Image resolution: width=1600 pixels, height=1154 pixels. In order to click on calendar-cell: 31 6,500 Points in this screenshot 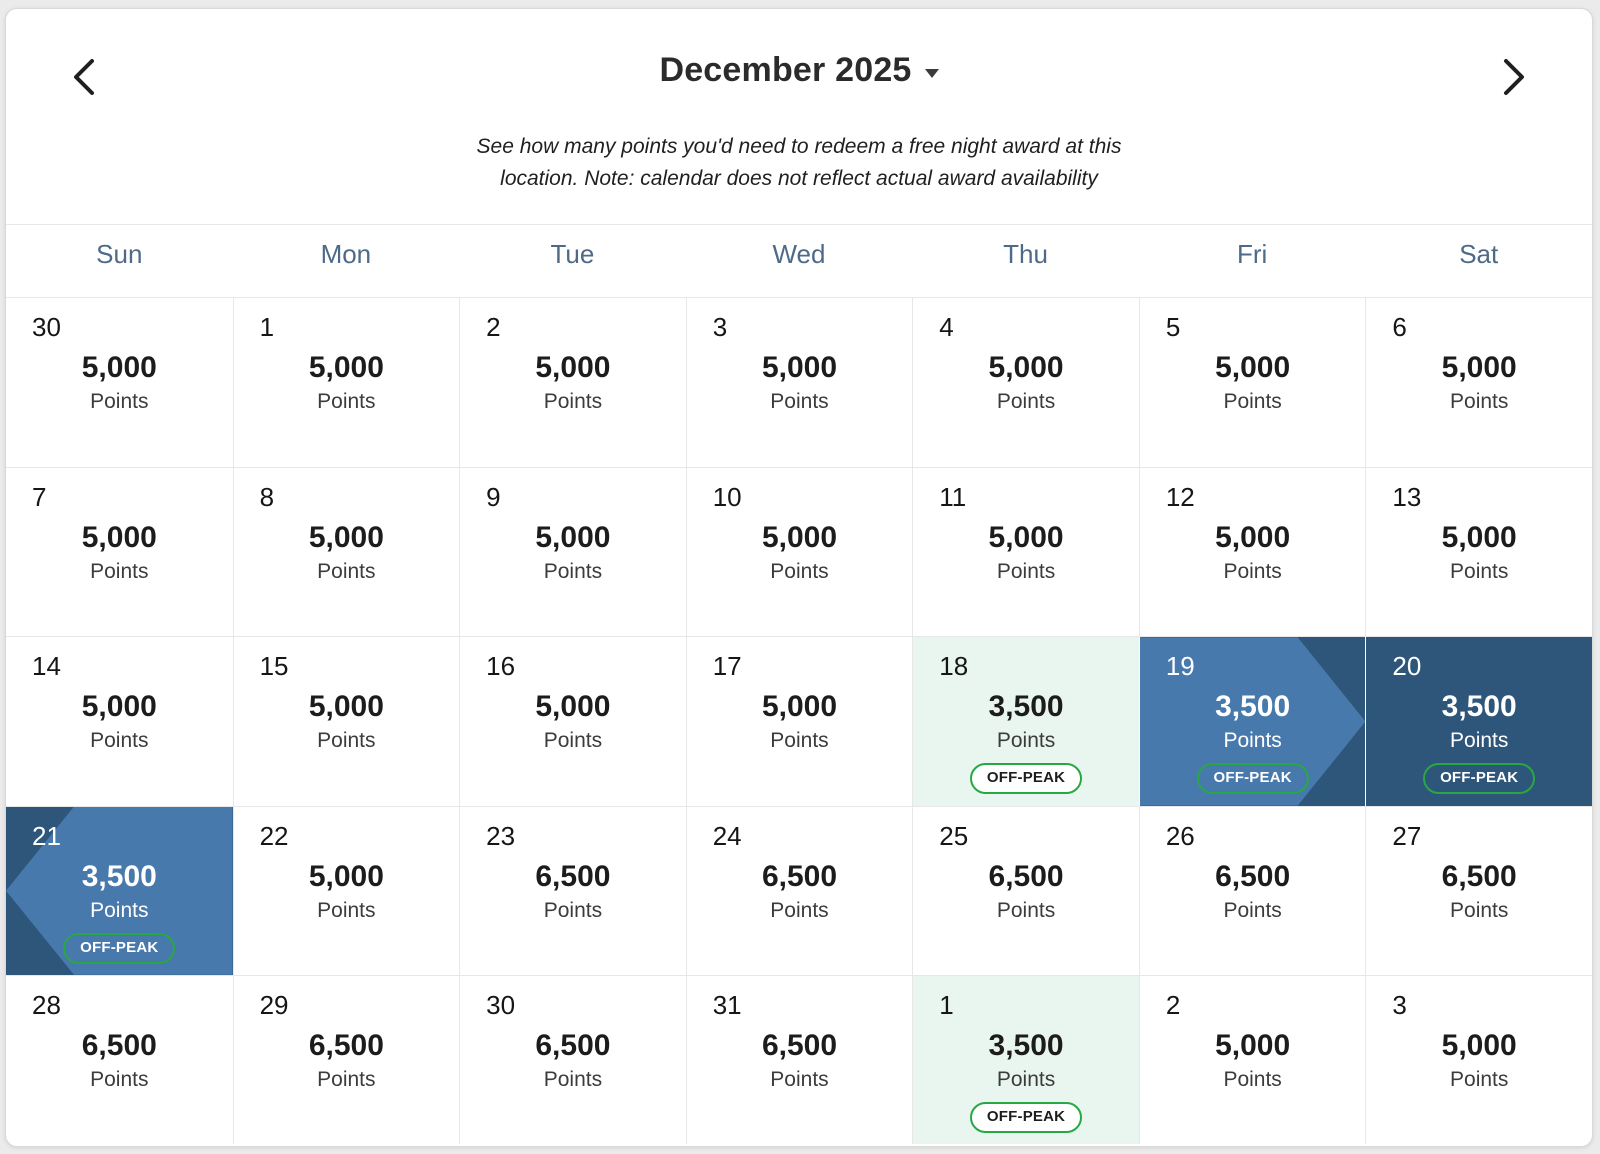, I will do `click(799, 1059)`.